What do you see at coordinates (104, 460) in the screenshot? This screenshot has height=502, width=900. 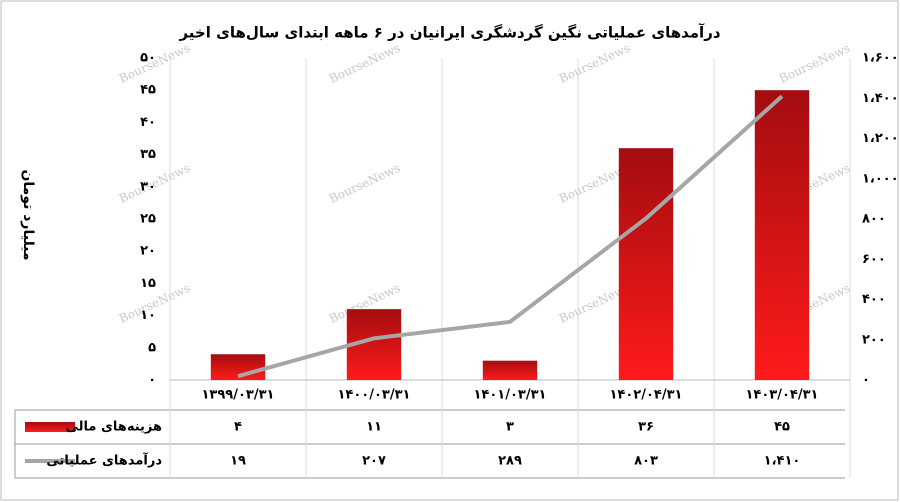 I see `legend-label: درآمدهای عملیاتی` at bounding box center [104, 460].